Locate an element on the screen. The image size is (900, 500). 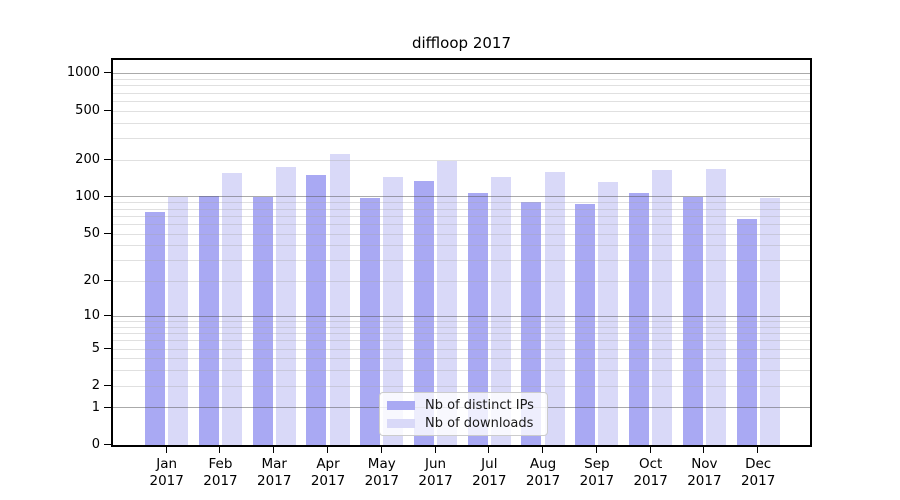
x-tick-label: Jan 2017 is located at coordinates (166, 472).